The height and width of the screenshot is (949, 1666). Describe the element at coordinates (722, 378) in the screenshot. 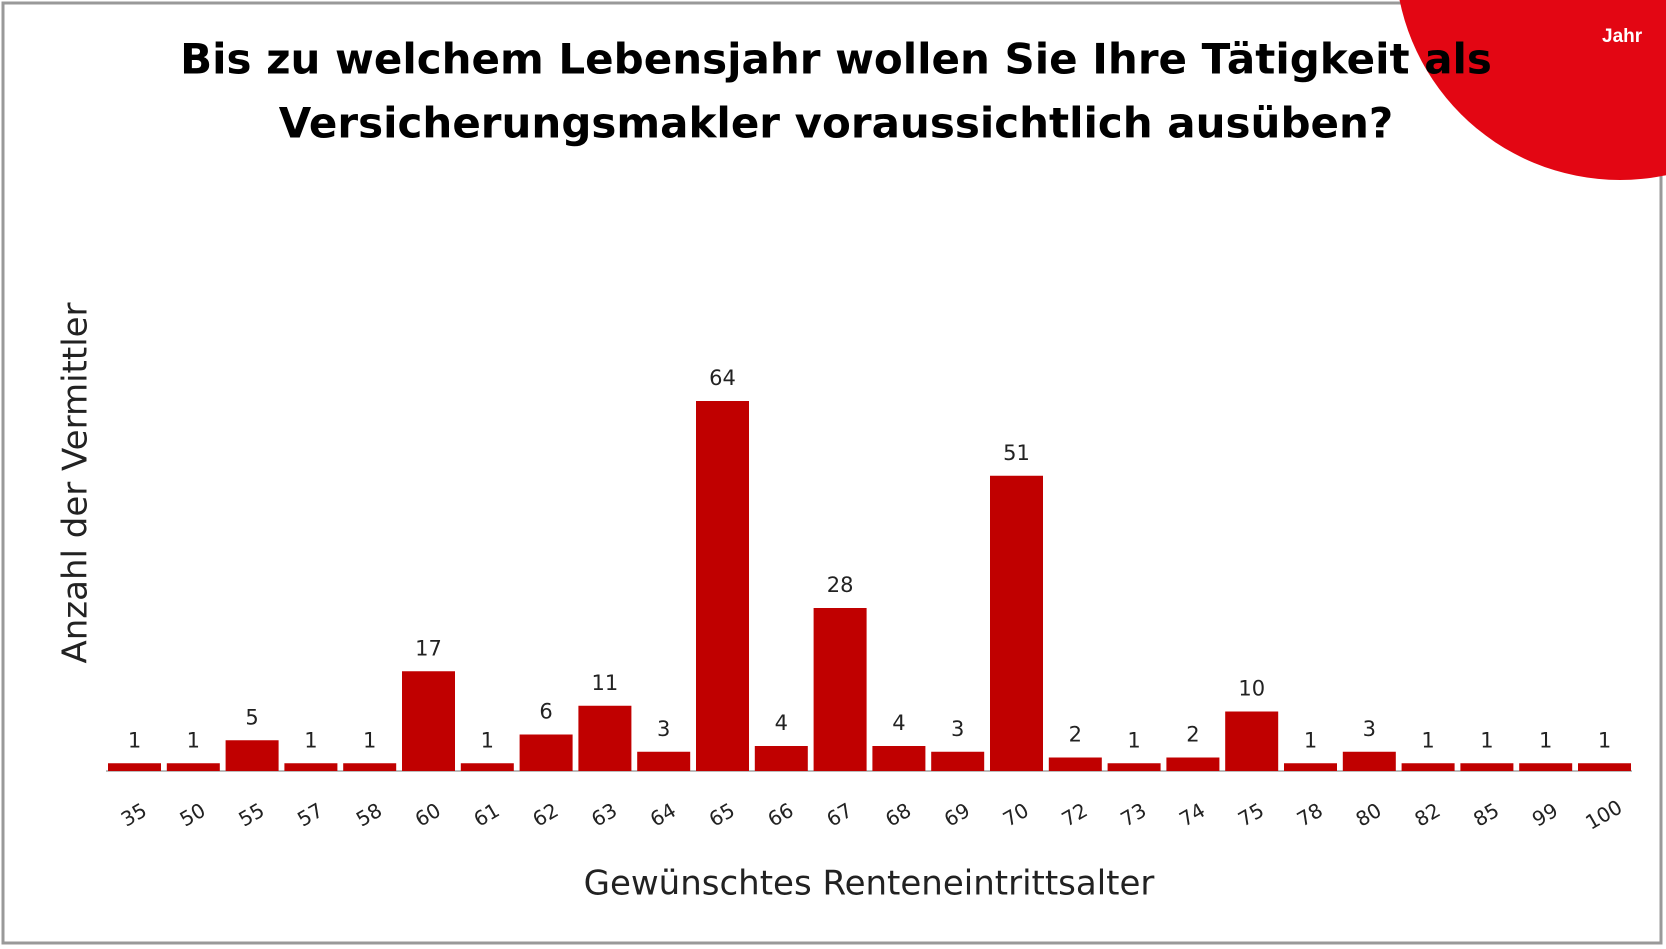

I see `value-label: 64` at that location.